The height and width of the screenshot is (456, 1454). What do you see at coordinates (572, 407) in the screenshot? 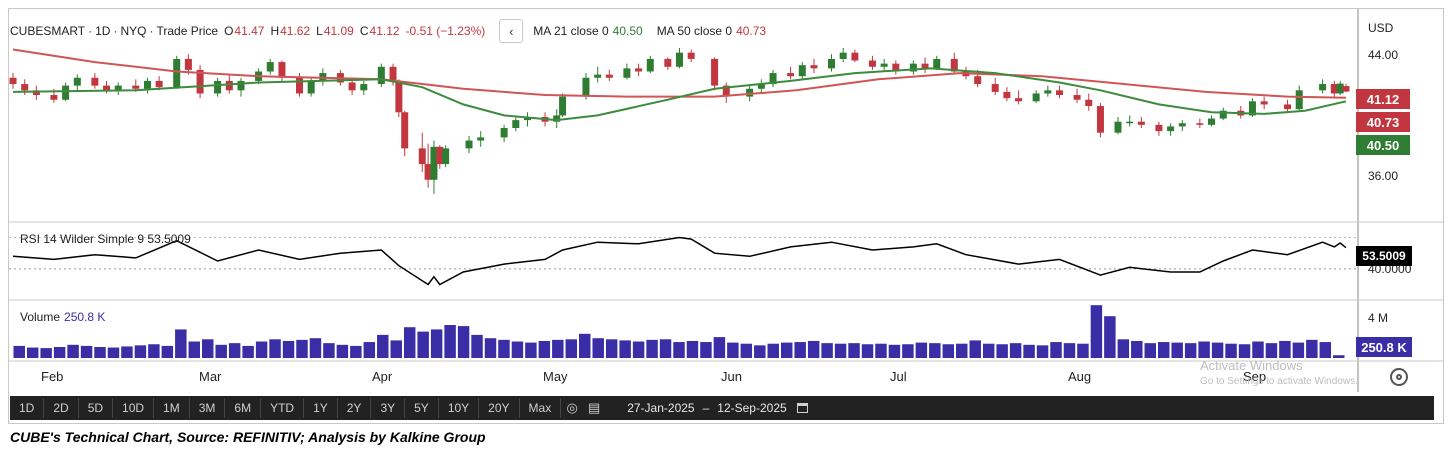
I see `target-icon: ◎` at bounding box center [572, 407].